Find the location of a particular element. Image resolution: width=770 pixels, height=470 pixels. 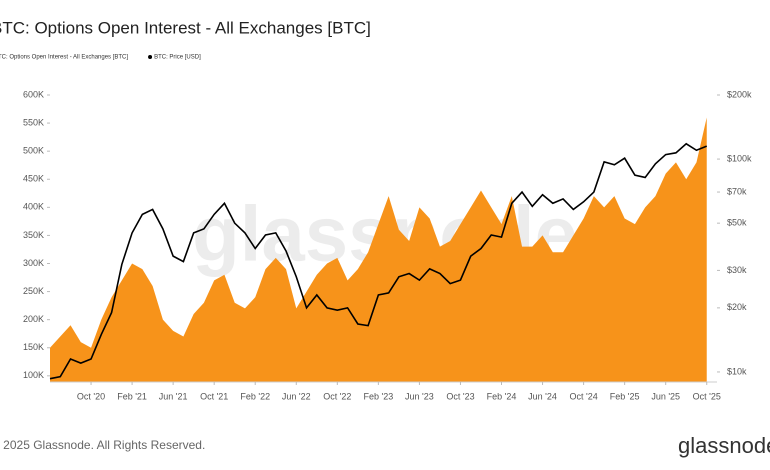

y-tick-label: 500K is located at coordinates (33, 151).